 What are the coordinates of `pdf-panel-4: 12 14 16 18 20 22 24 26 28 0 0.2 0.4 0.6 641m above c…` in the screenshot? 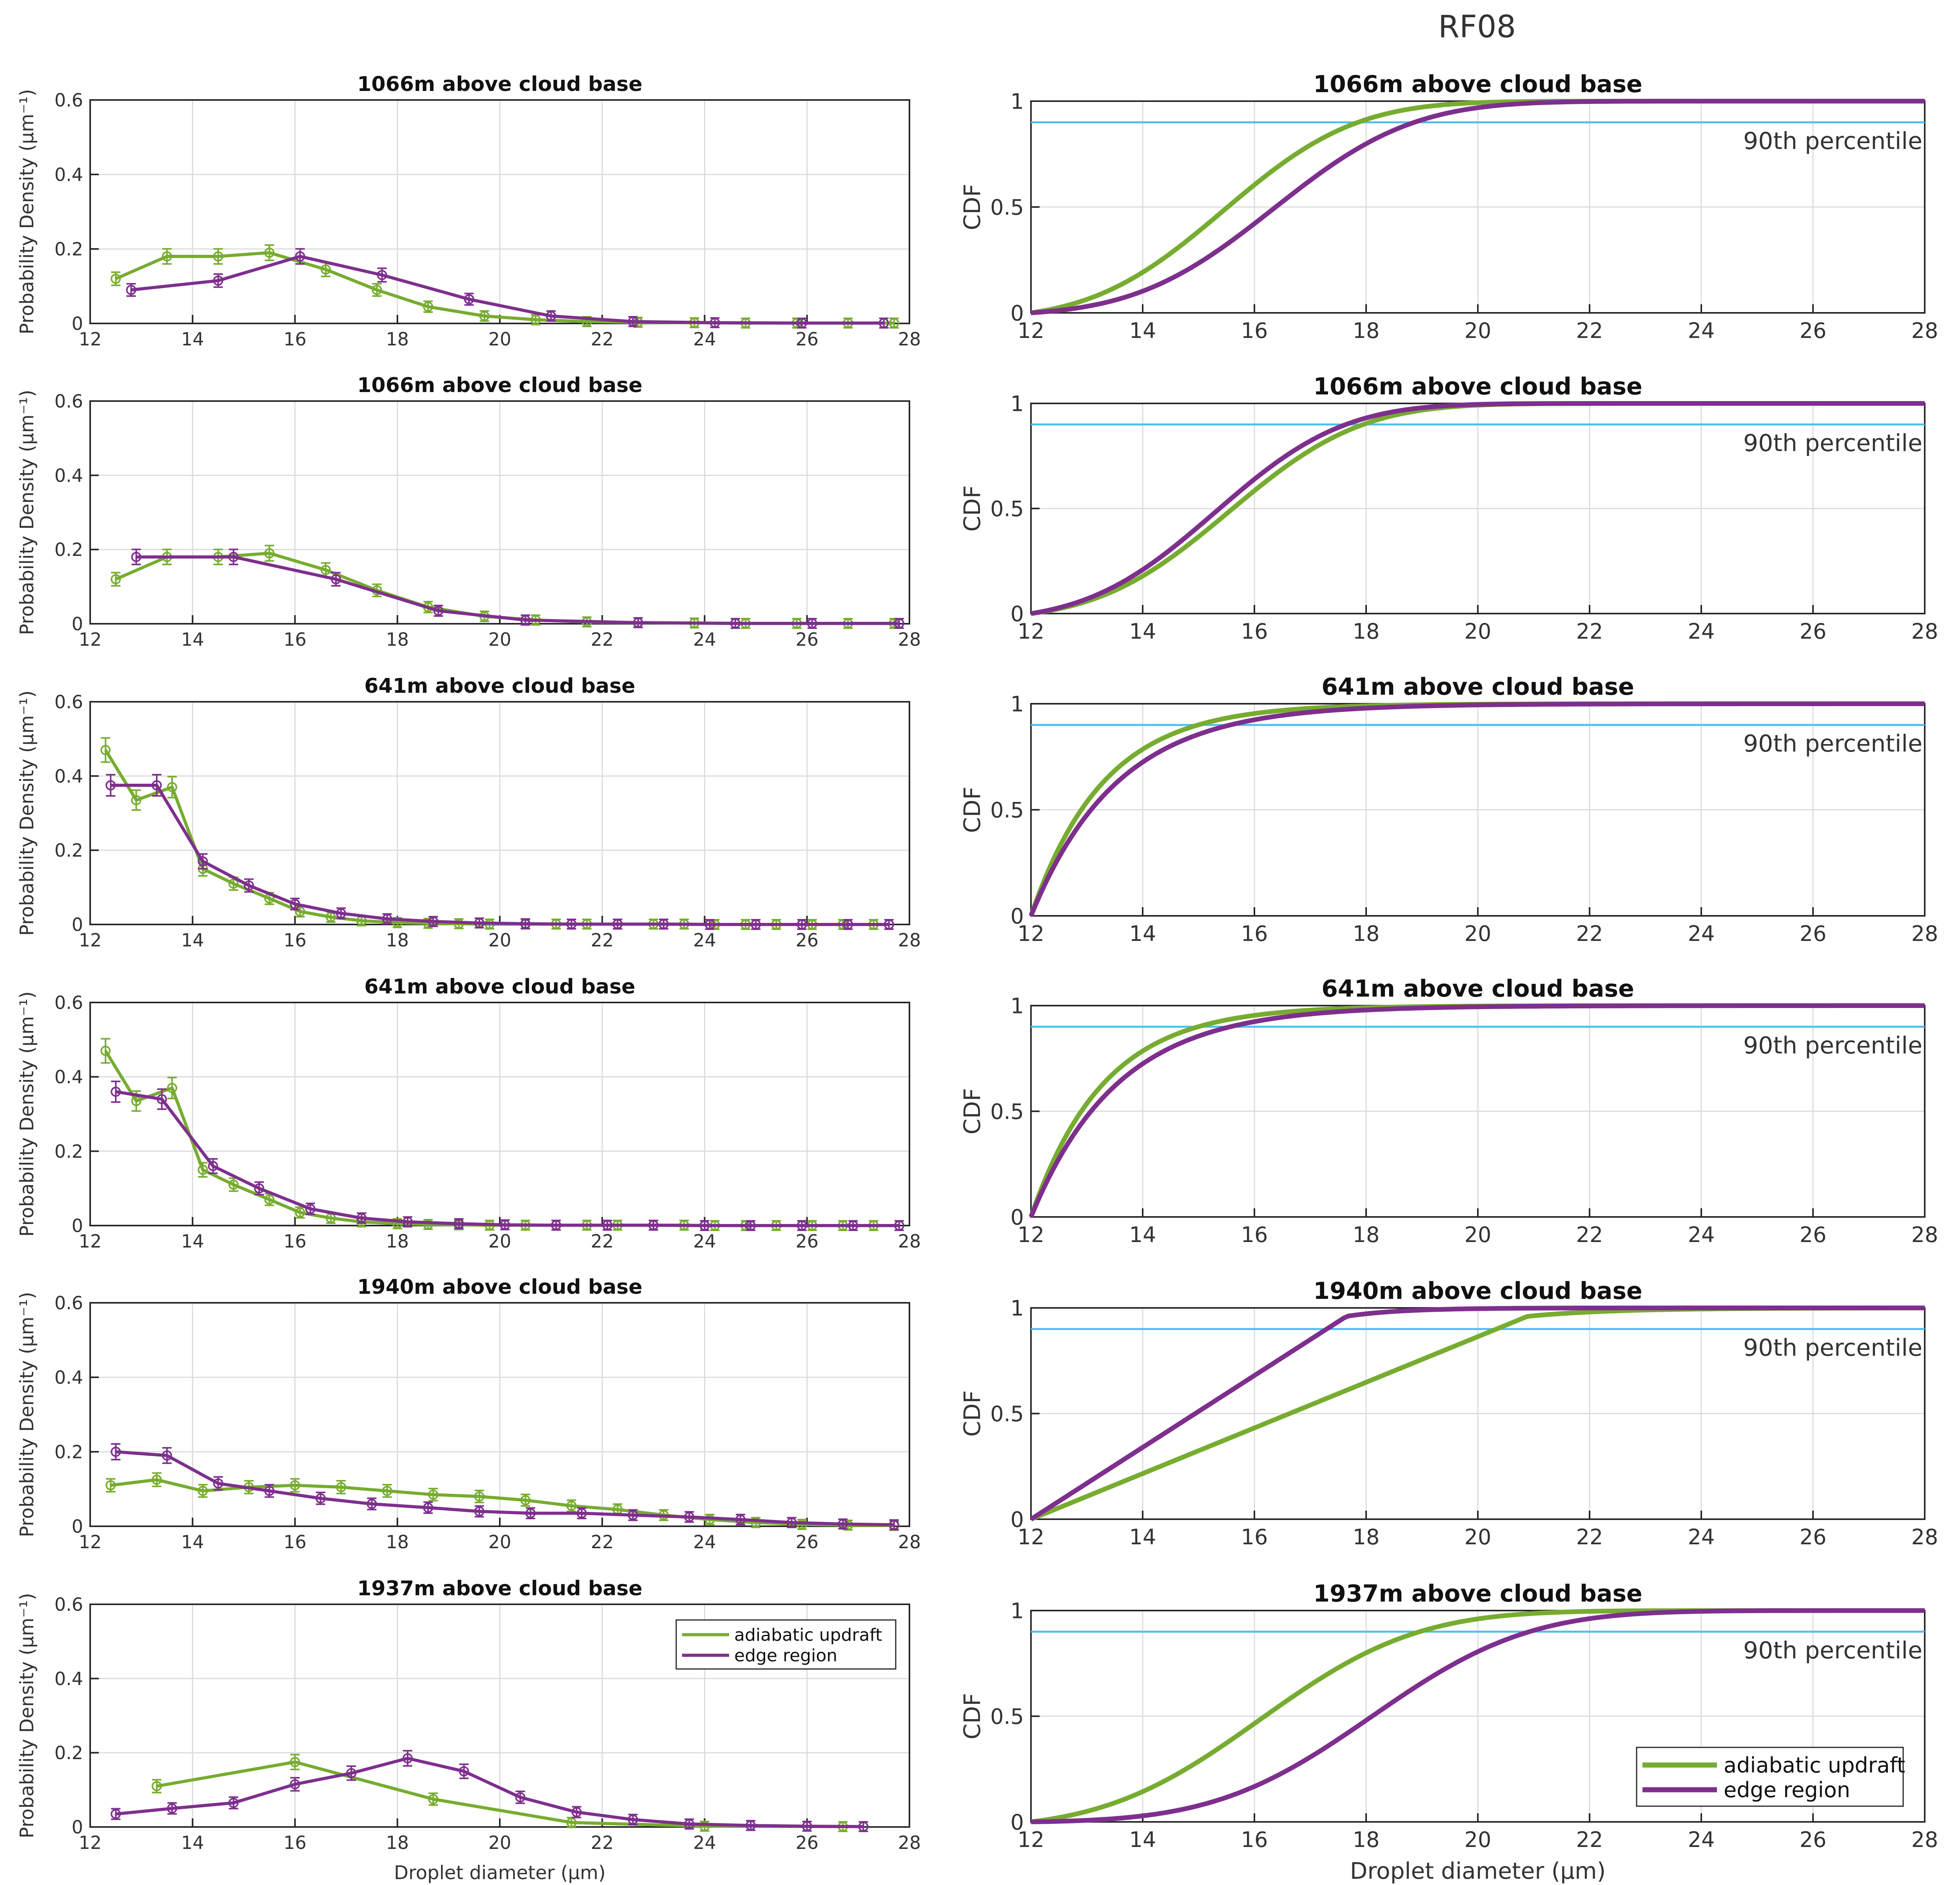 It's located at (469, 1113).